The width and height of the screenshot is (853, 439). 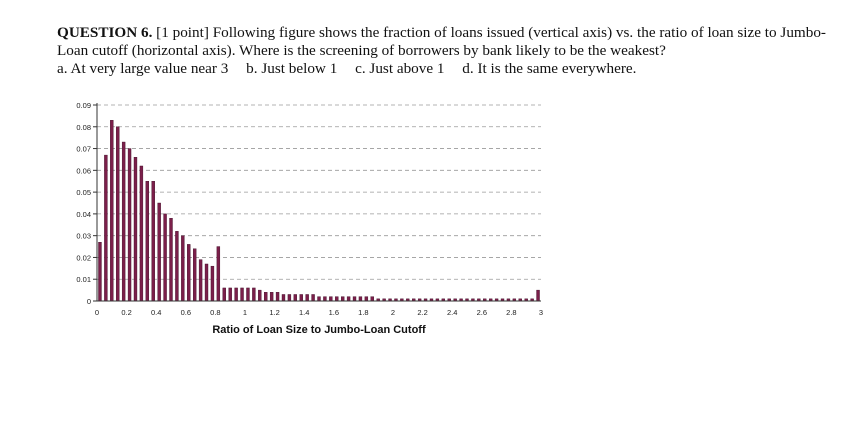 What do you see at coordinates (541, 312) in the screenshot?
I see `x-tick-label: 3` at bounding box center [541, 312].